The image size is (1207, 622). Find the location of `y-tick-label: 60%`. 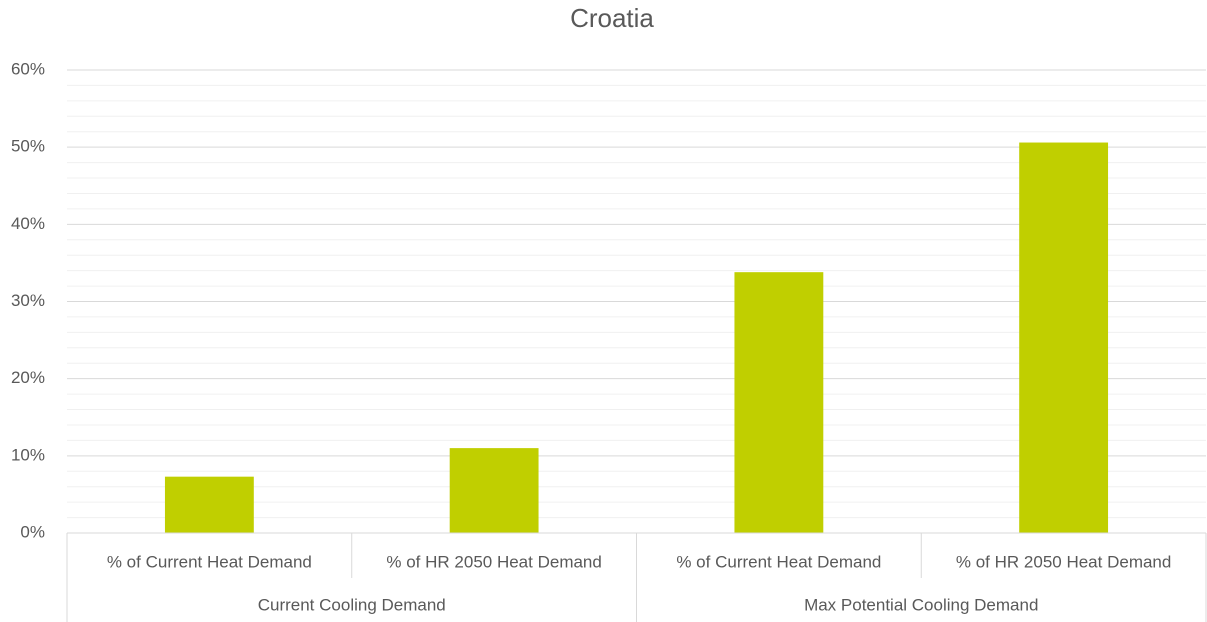

y-tick-label: 60% is located at coordinates (28, 68).